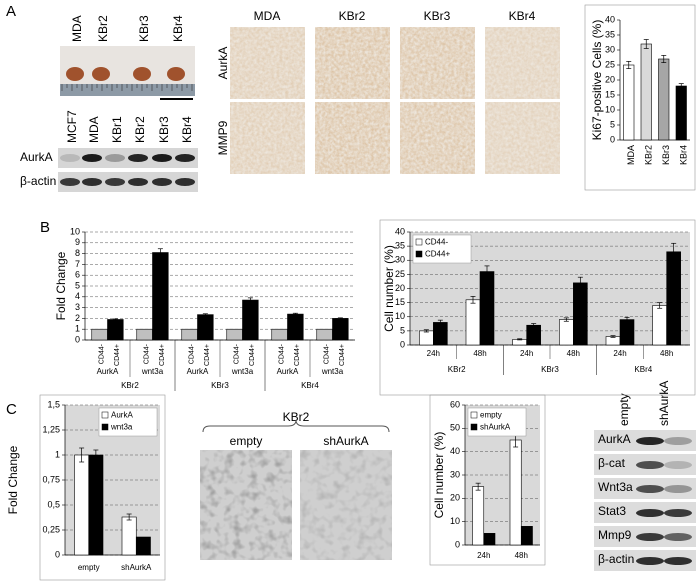 This screenshot has width=700, height=588. I want to click on y-tick-label: 0, so click(402, 344).